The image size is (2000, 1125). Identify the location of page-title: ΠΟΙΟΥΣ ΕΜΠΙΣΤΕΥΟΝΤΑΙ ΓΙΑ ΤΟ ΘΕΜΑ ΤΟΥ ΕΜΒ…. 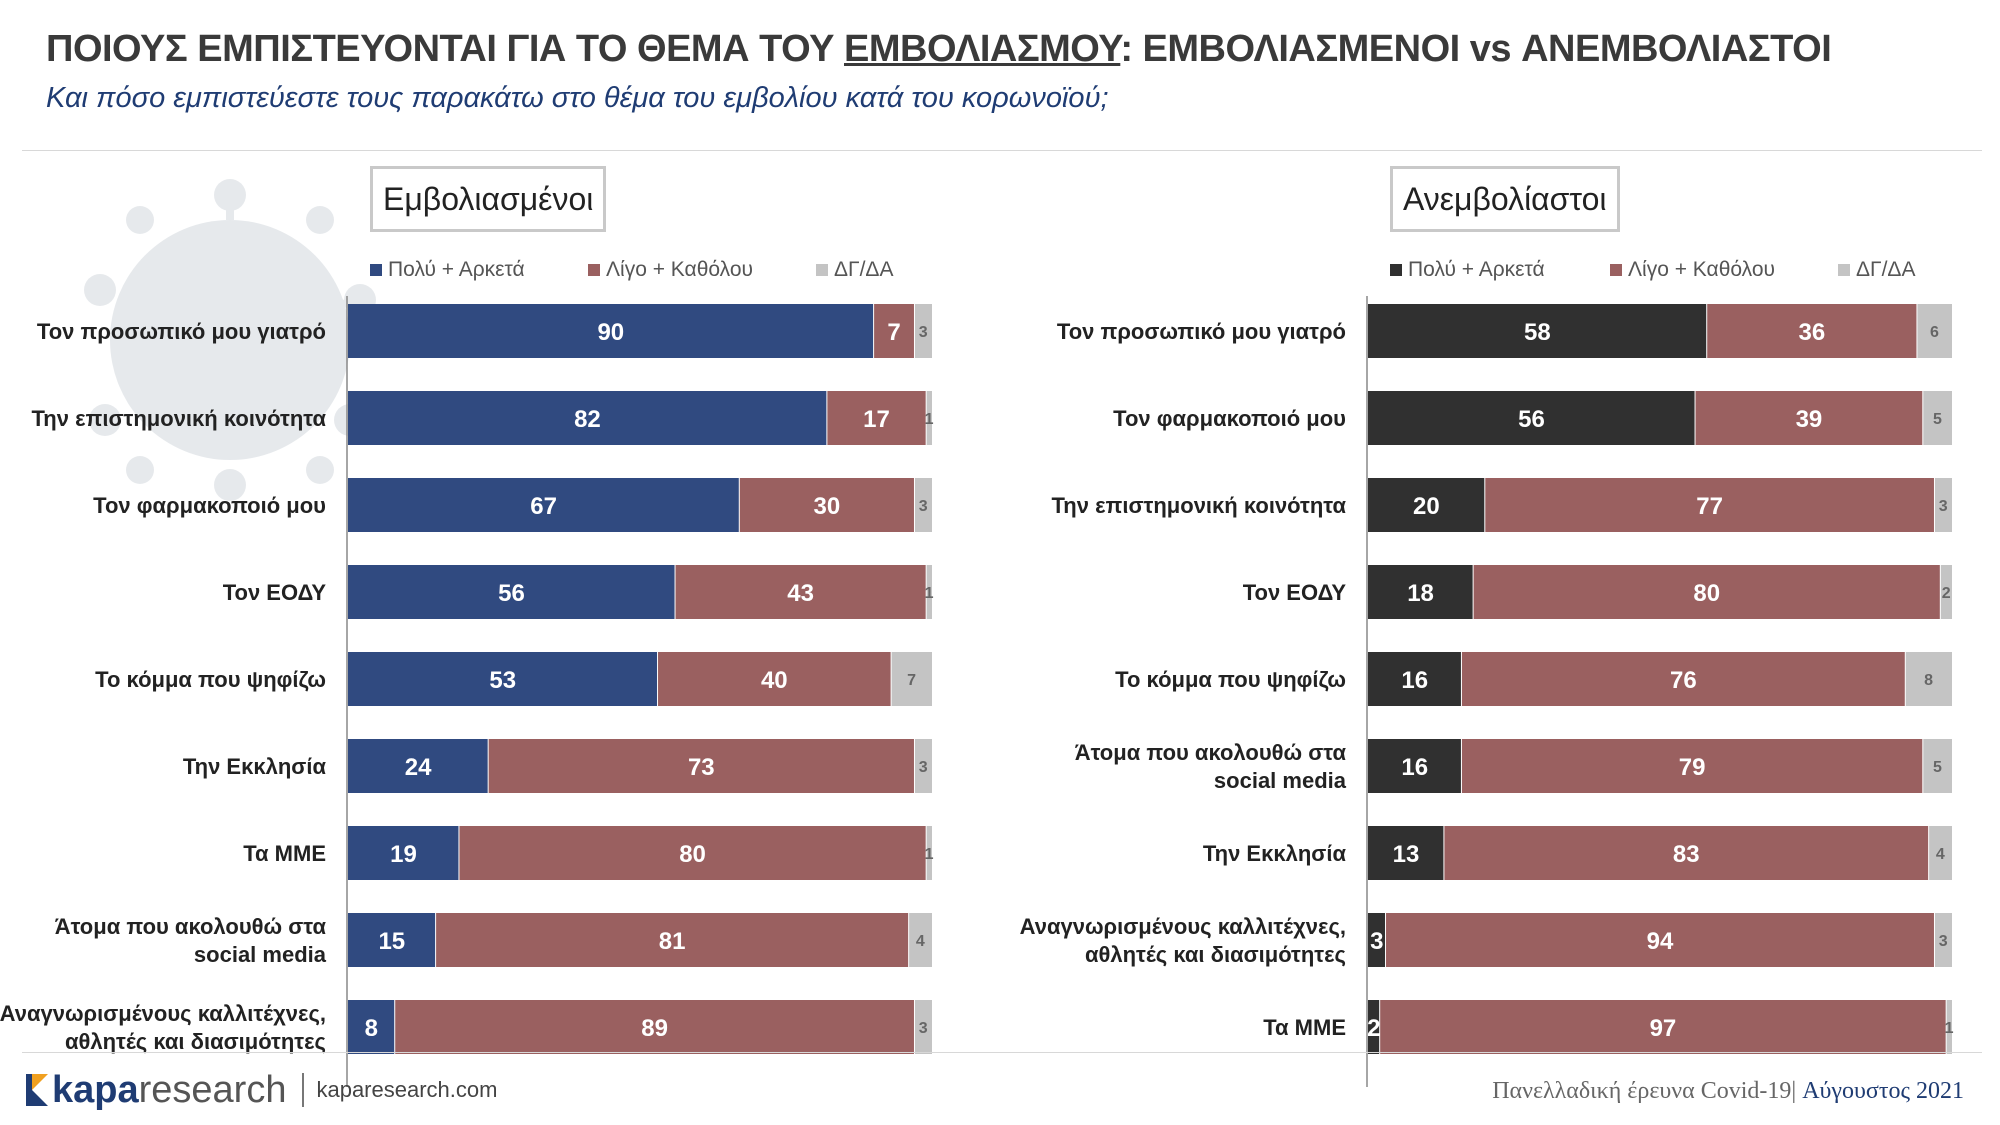
(939, 49).